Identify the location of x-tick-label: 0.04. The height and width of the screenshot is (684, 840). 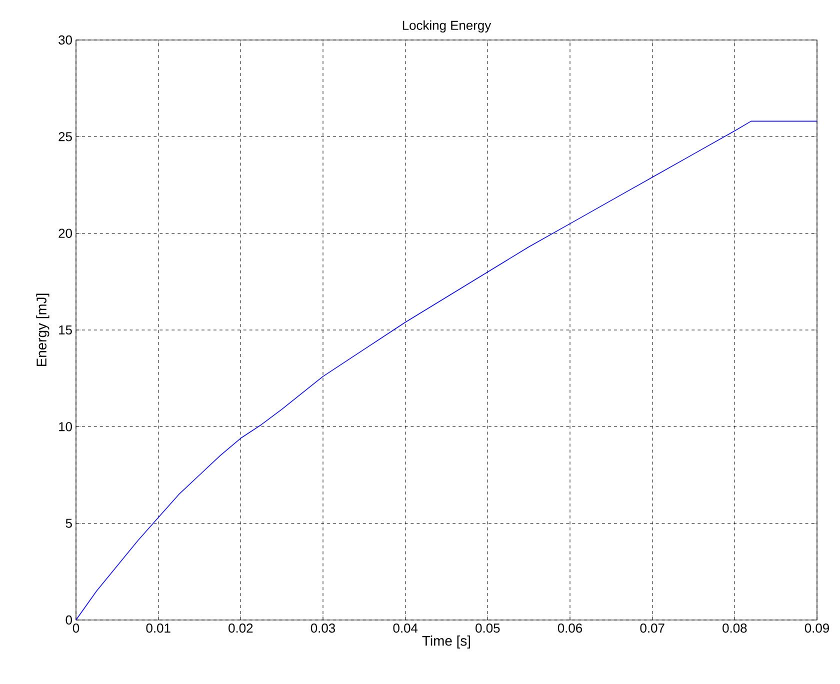
(405, 628).